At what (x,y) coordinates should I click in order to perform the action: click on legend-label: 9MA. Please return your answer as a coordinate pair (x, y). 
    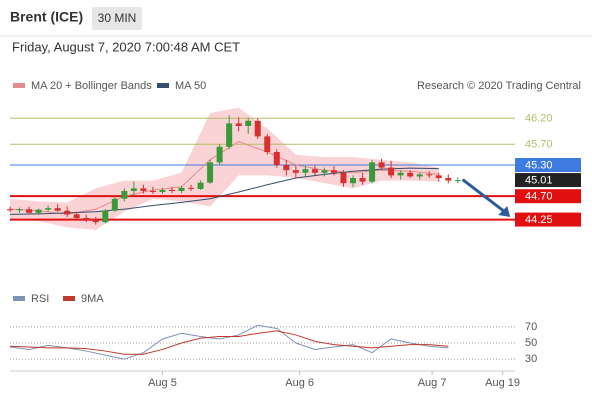
    Looking at the image, I should click on (92, 299).